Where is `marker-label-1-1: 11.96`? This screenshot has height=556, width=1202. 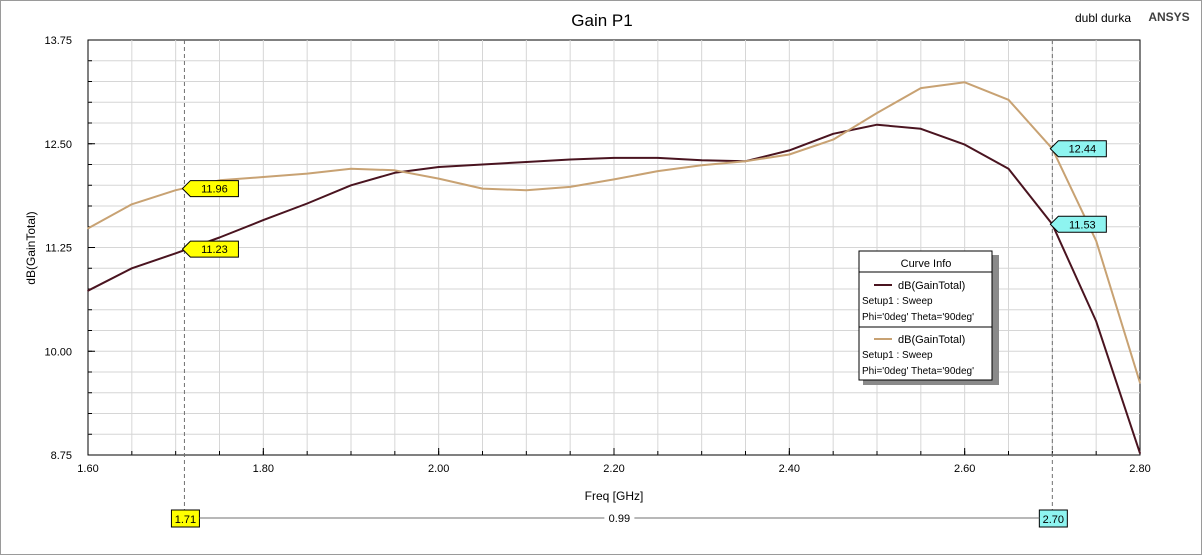
marker-label-1-1: 11.96 is located at coordinates (210, 189).